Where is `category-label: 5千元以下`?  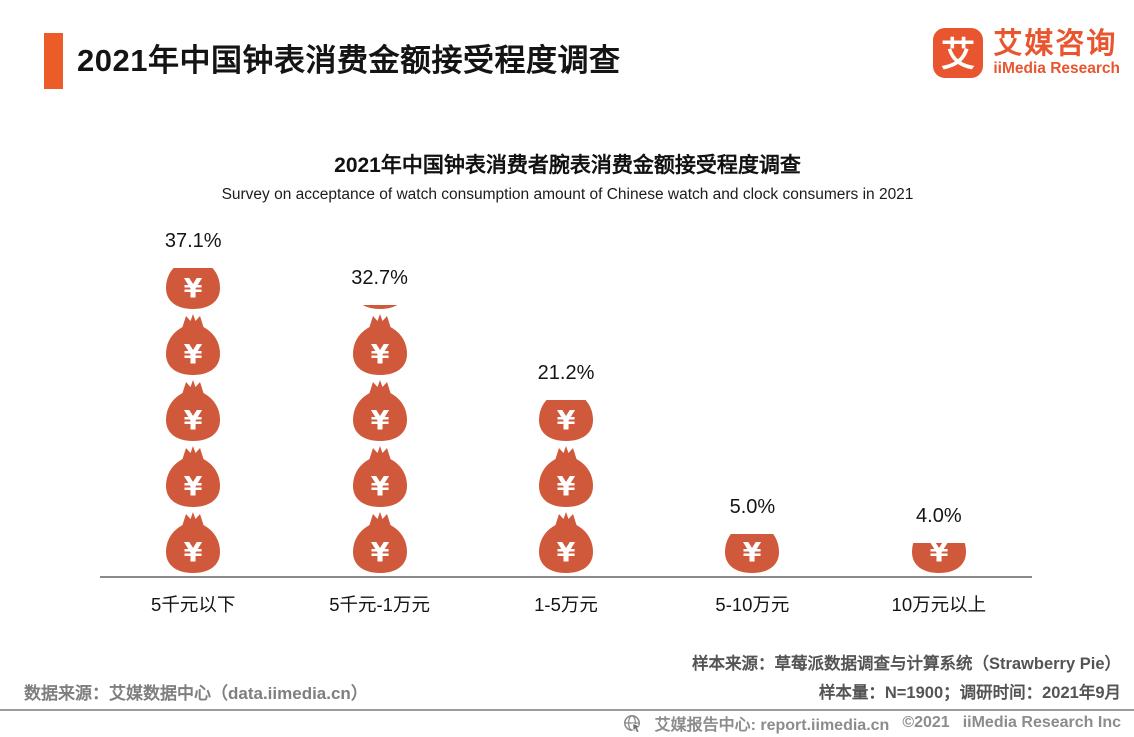
category-label: 5千元以下 is located at coordinates (193, 604).